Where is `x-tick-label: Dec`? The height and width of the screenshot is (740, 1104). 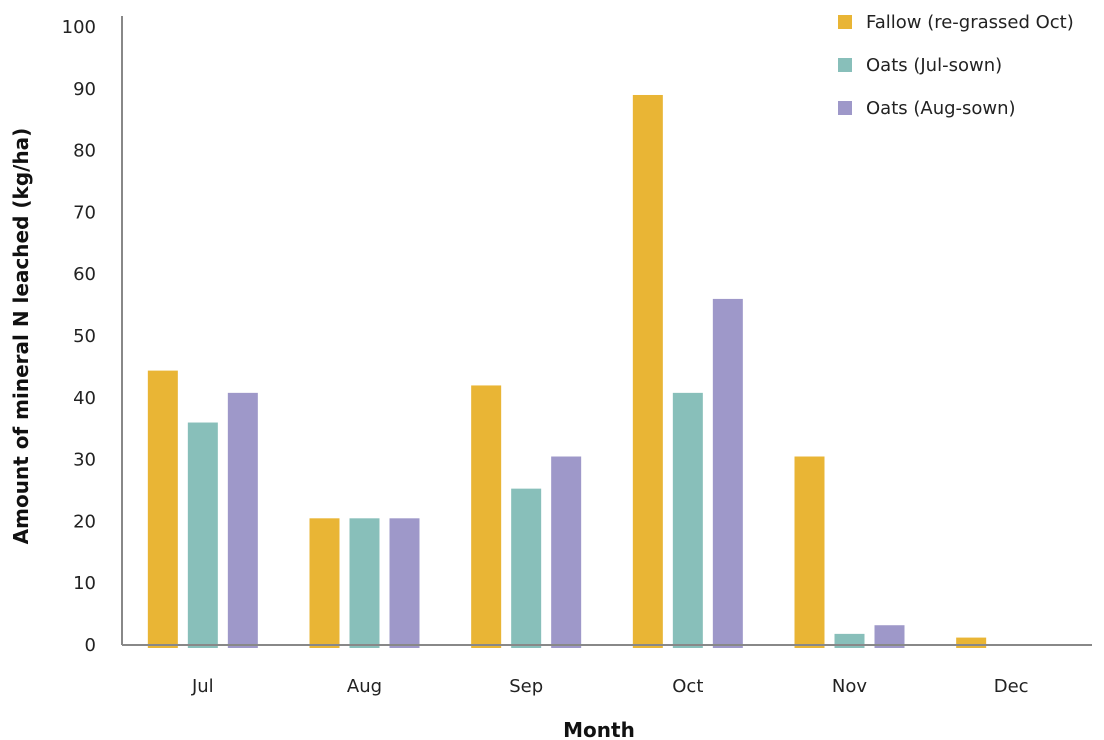 x-tick-label: Dec is located at coordinates (1011, 686).